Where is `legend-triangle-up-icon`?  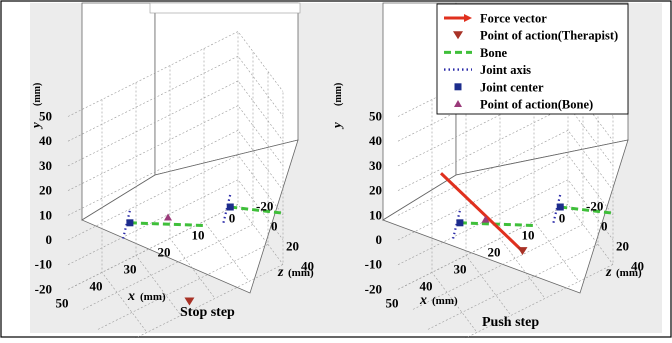
legend-triangle-up-icon is located at coordinates (458, 103).